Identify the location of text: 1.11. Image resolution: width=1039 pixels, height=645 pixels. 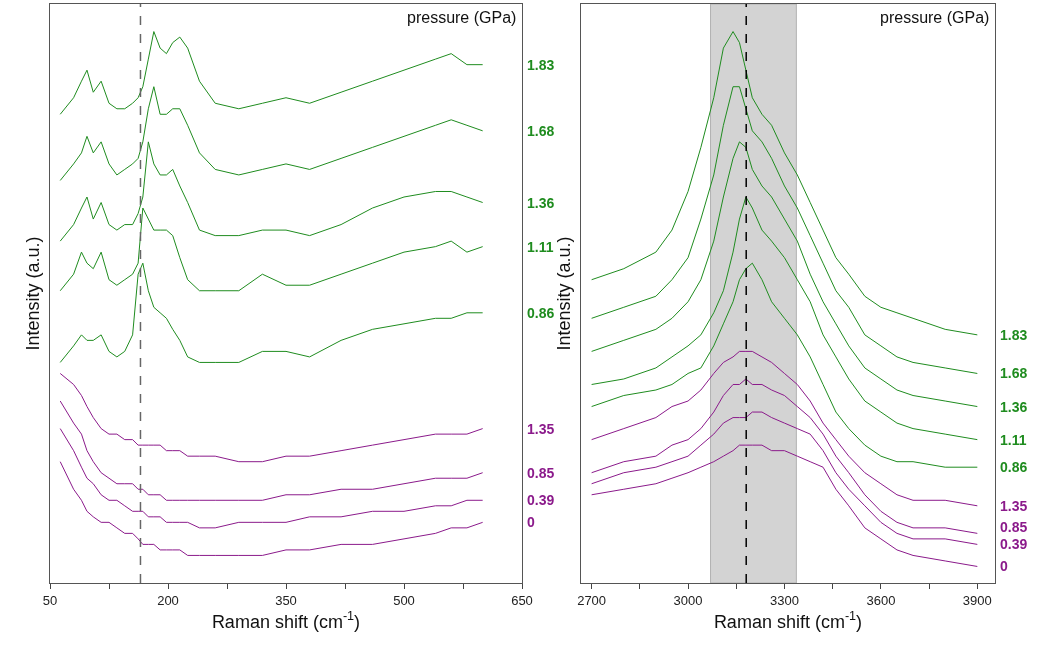
(540, 247).